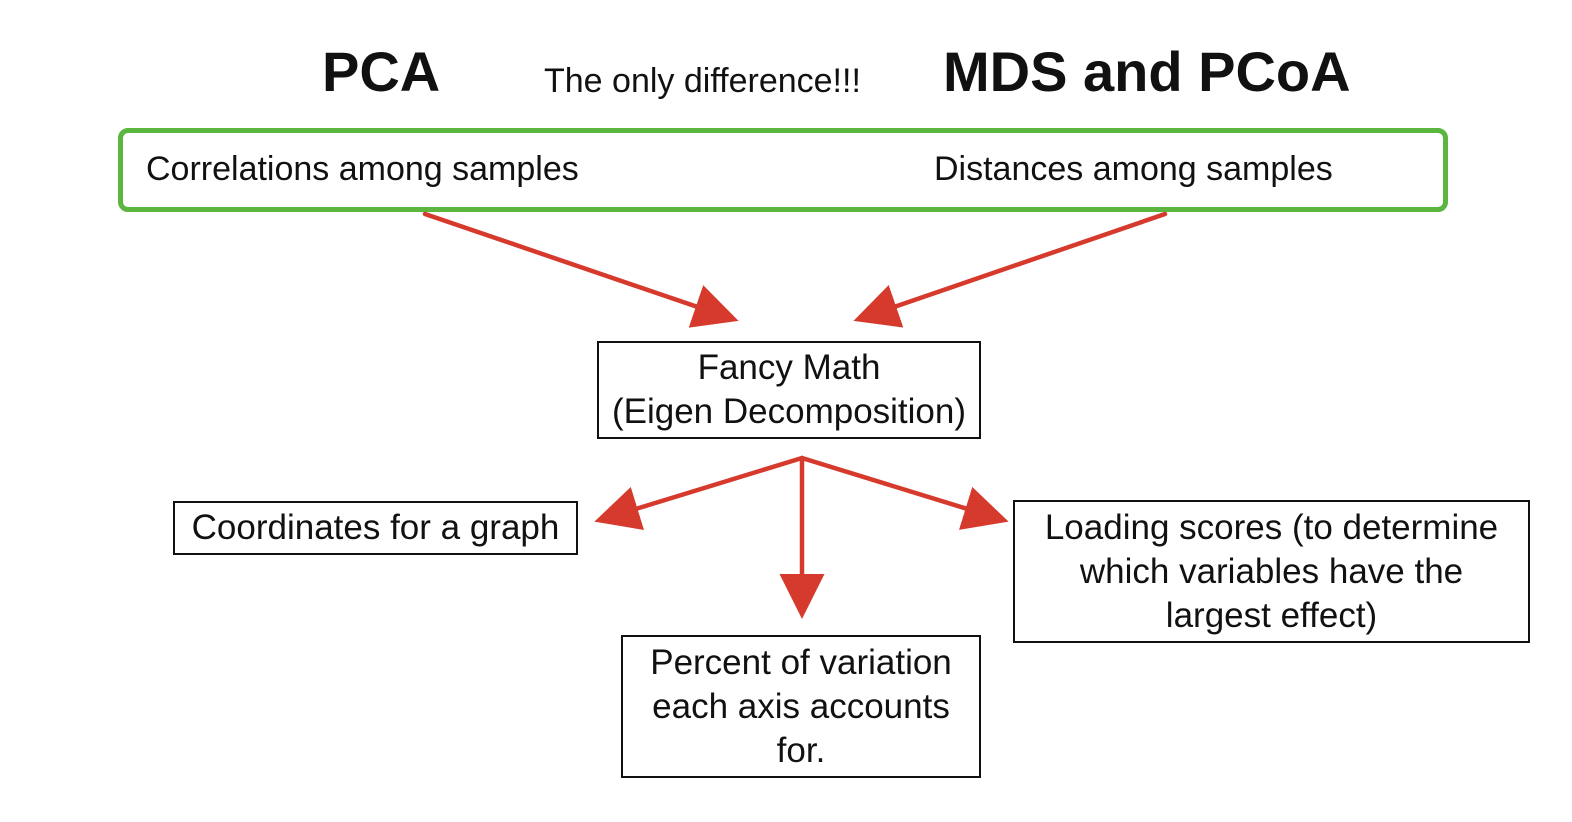 The image size is (1572, 822). Describe the element at coordinates (801, 750) in the screenshot. I see `percent-variation-line: for.` at that location.